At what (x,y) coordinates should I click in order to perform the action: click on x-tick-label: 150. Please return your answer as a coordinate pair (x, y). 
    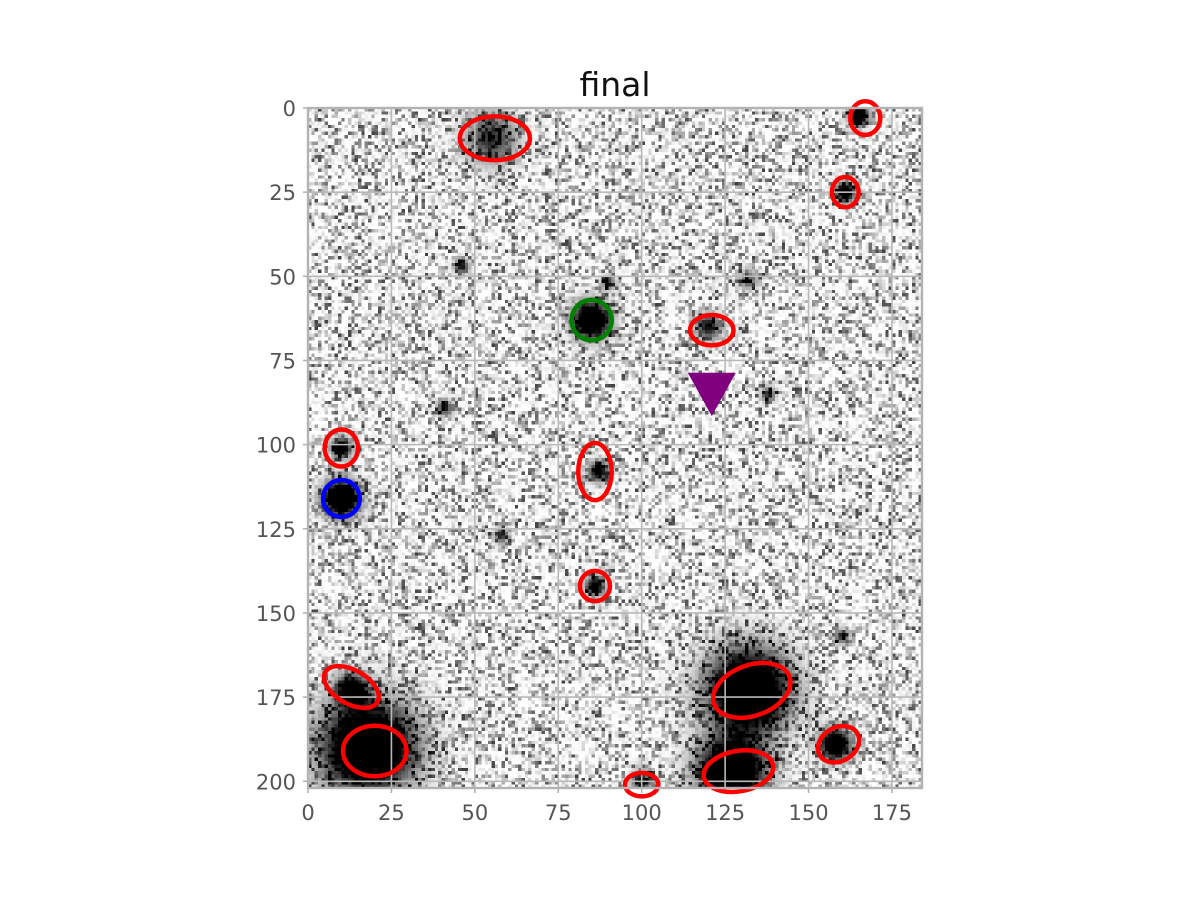
    Looking at the image, I should click on (808, 813).